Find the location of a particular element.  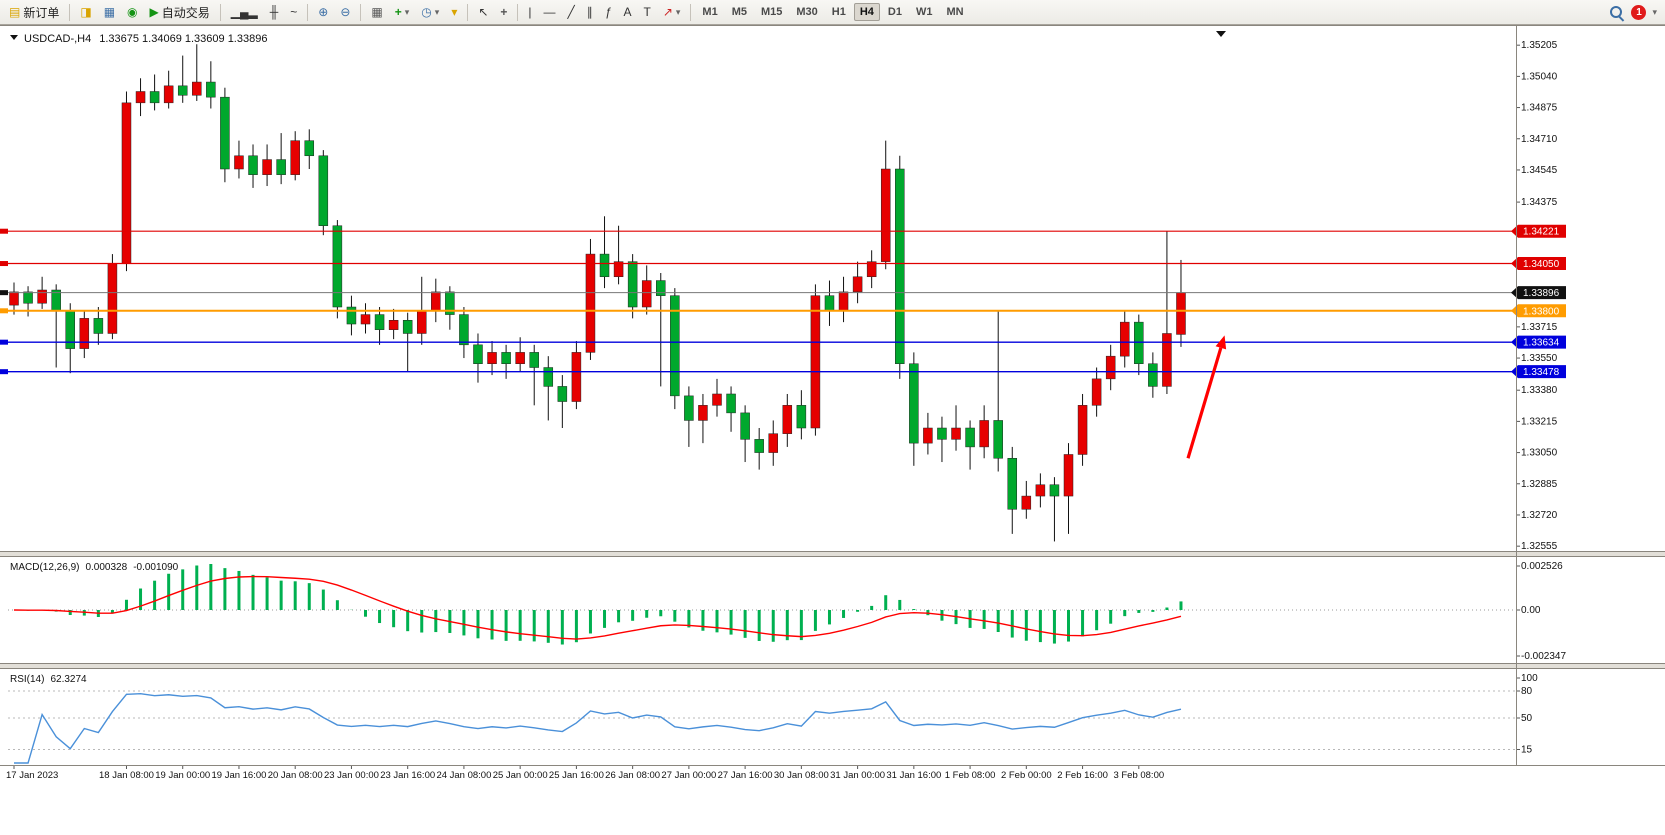

timeframe-m1: M1 is located at coordinates (710, 12).